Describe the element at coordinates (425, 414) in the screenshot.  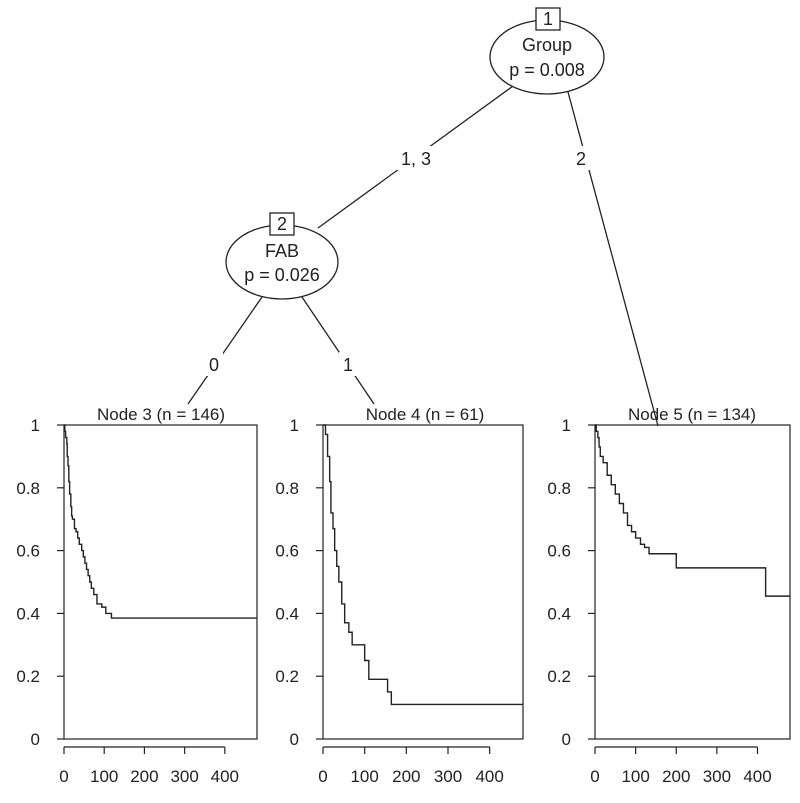
I see `terminal-node-title-4: Node 4 (n = 61)` at that location.